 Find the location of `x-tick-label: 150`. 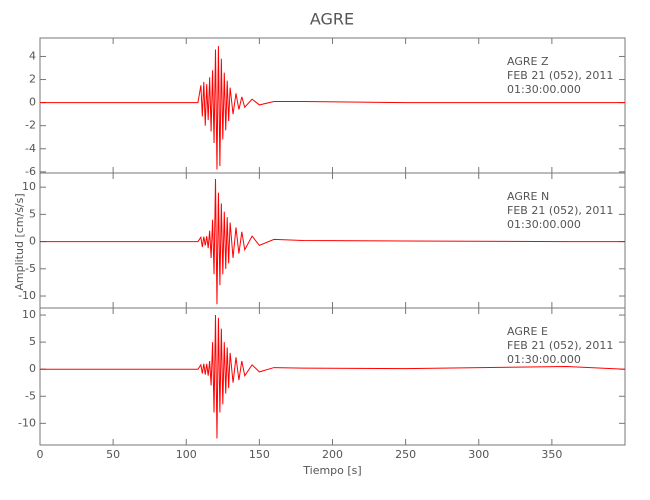

x-tick-label: 150 is located at coordinates (259, 454).